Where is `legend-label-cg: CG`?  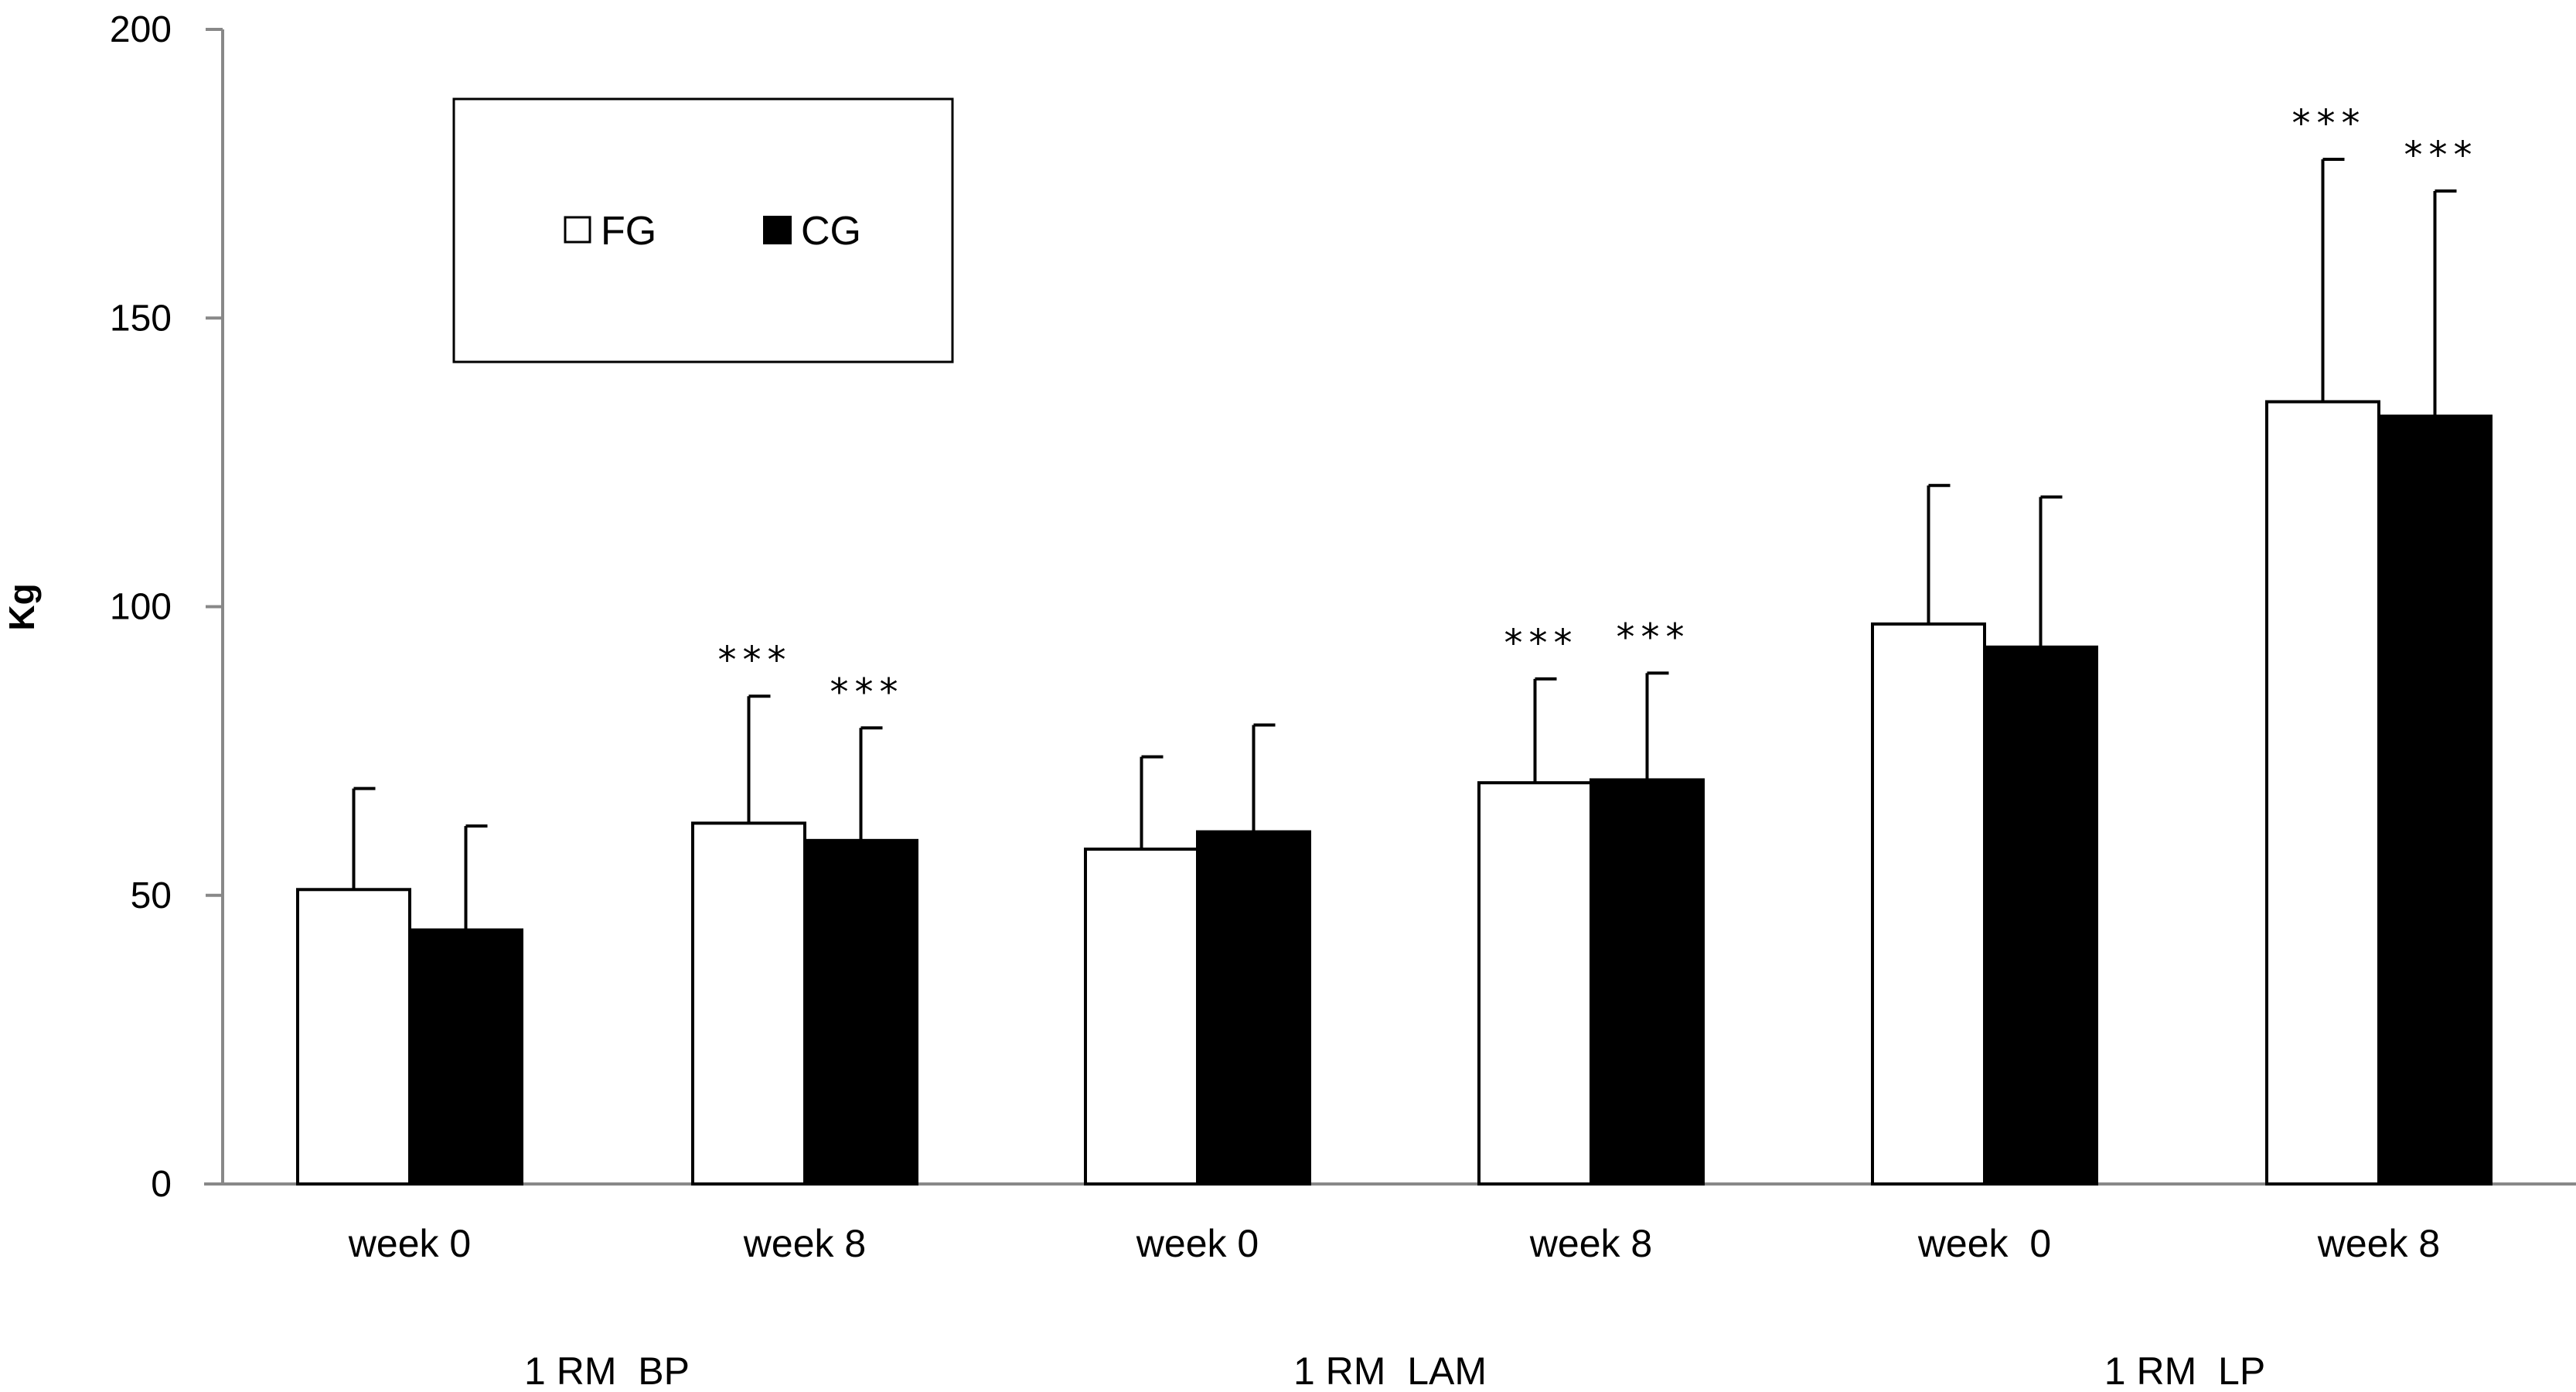 legend-label-cg: CG is located at coordinates (831, 231).